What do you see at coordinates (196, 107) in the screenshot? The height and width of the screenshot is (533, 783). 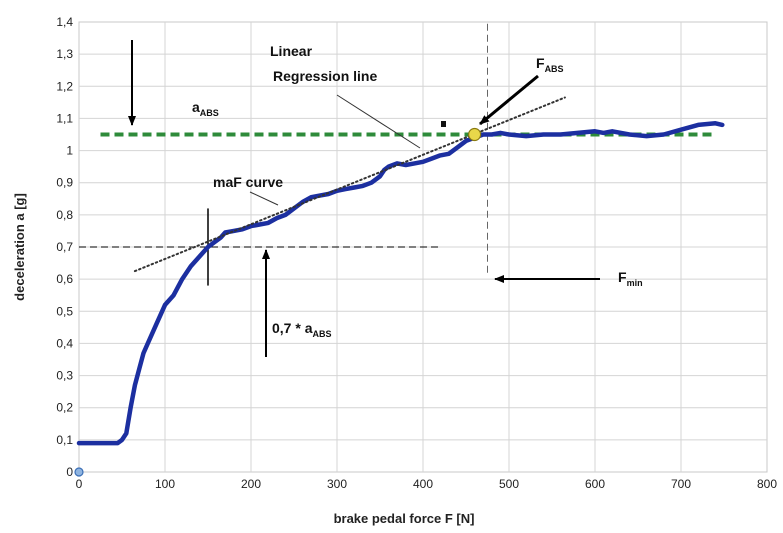 I see `aabs-main: a` at bounding box center [196, 107].